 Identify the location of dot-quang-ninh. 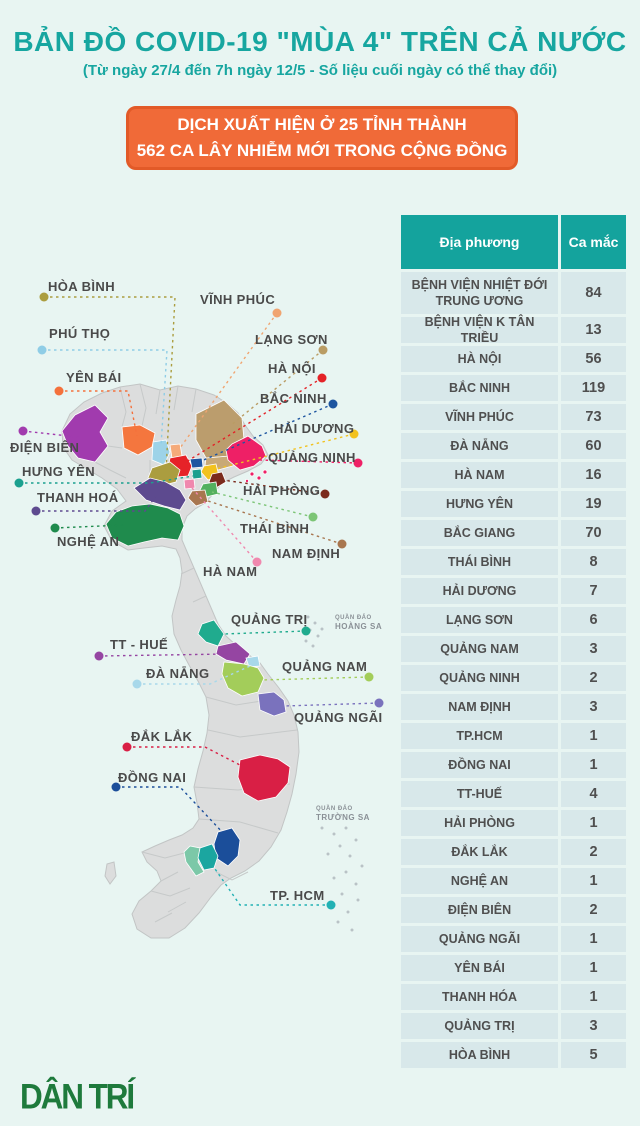
(358, 463).